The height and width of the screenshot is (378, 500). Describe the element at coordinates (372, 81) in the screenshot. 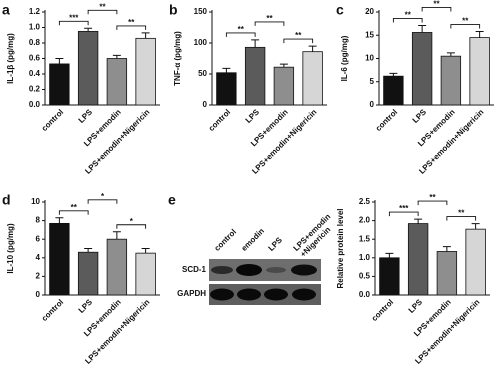

I see `y-tick-label: 5` at that location.